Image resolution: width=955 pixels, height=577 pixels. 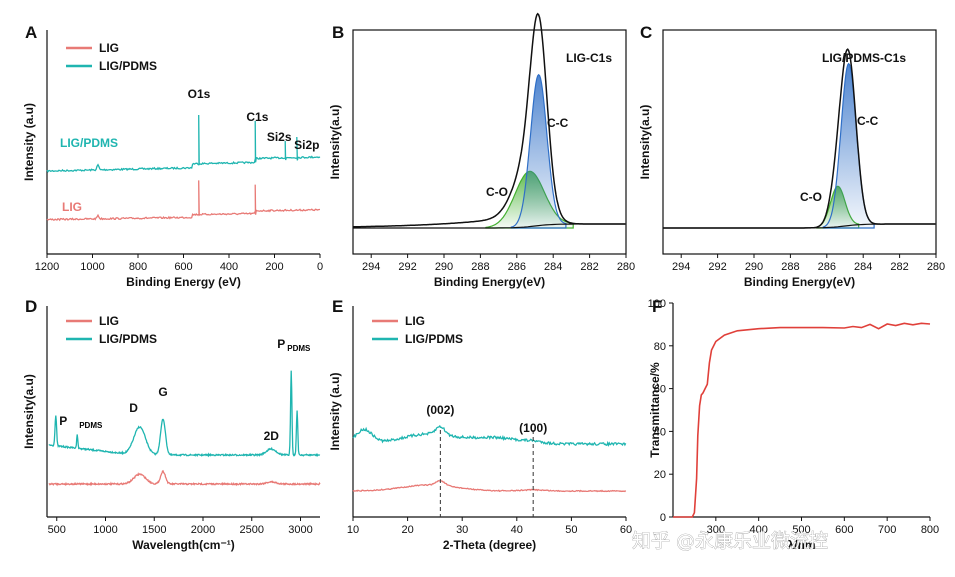 What do you see at coordinates (337, 306) in the screenshot?
I see `panel-label-E: E` at bounding box center [337, 306].